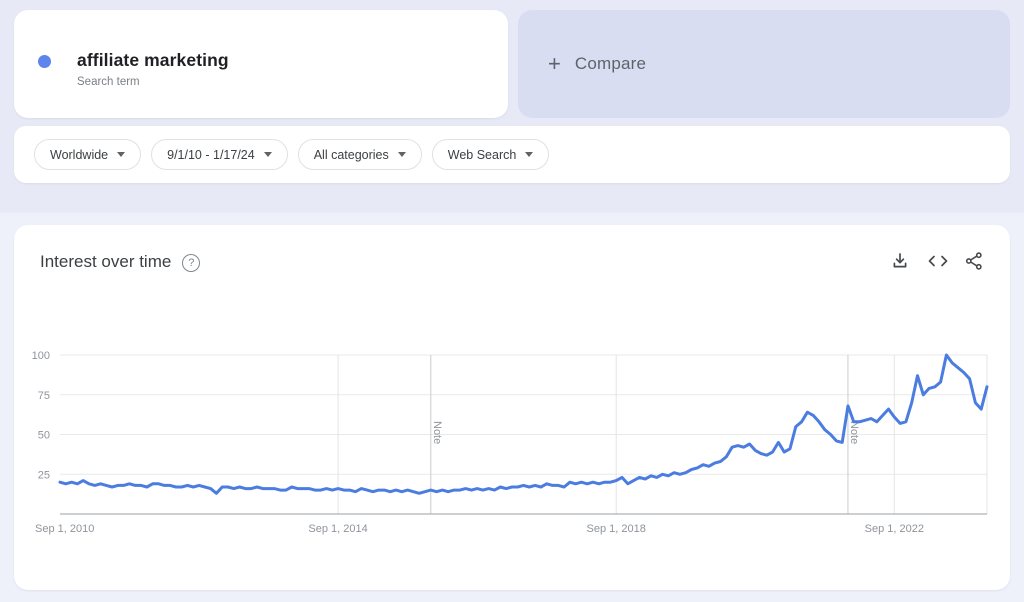 Image resolution: width=1024 pixels, height=602 pixels. What do you see at coordinates (44, 396) in the screenshot?
I see `svg-text: 75` at bounding box center [44, 396].